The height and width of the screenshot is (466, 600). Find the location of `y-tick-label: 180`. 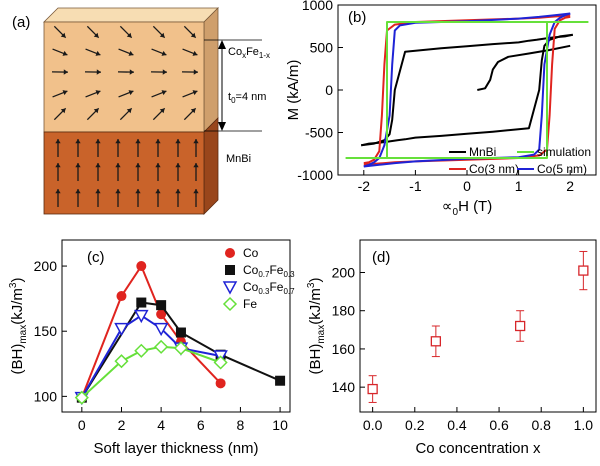

y-tick-label: 180 is located at coordinates (344, 311).